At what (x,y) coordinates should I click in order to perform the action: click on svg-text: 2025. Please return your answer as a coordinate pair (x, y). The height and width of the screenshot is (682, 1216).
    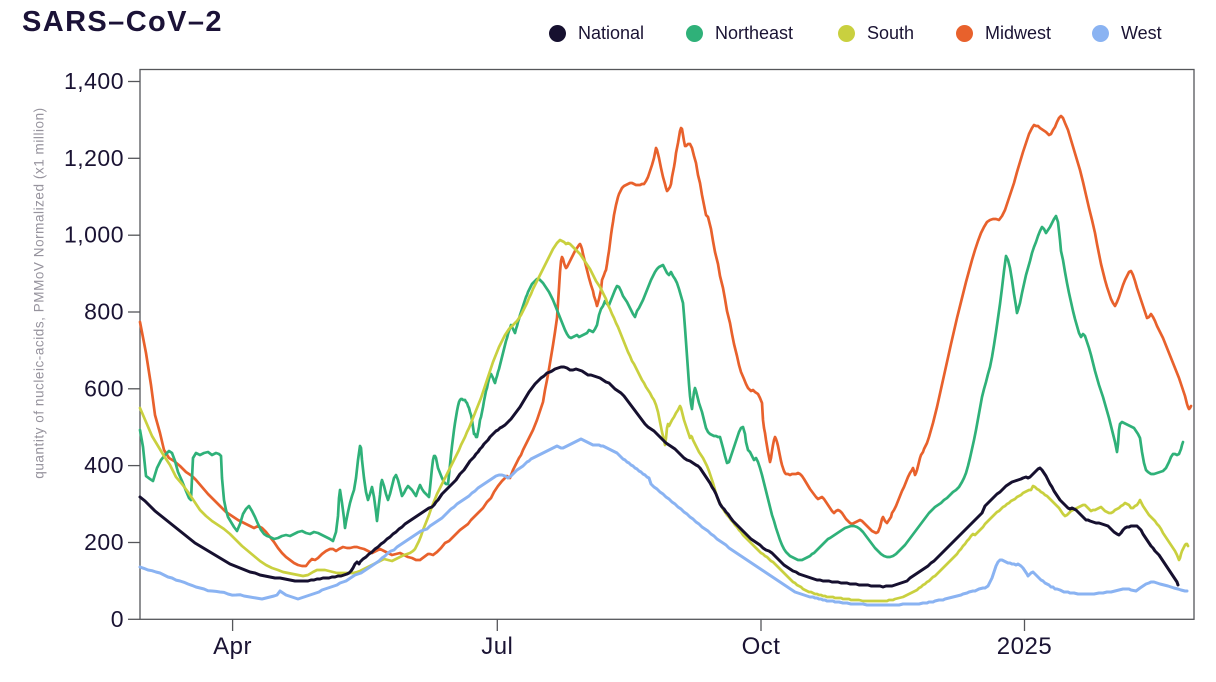
    Looking at the image, I should click on (1024, 646).